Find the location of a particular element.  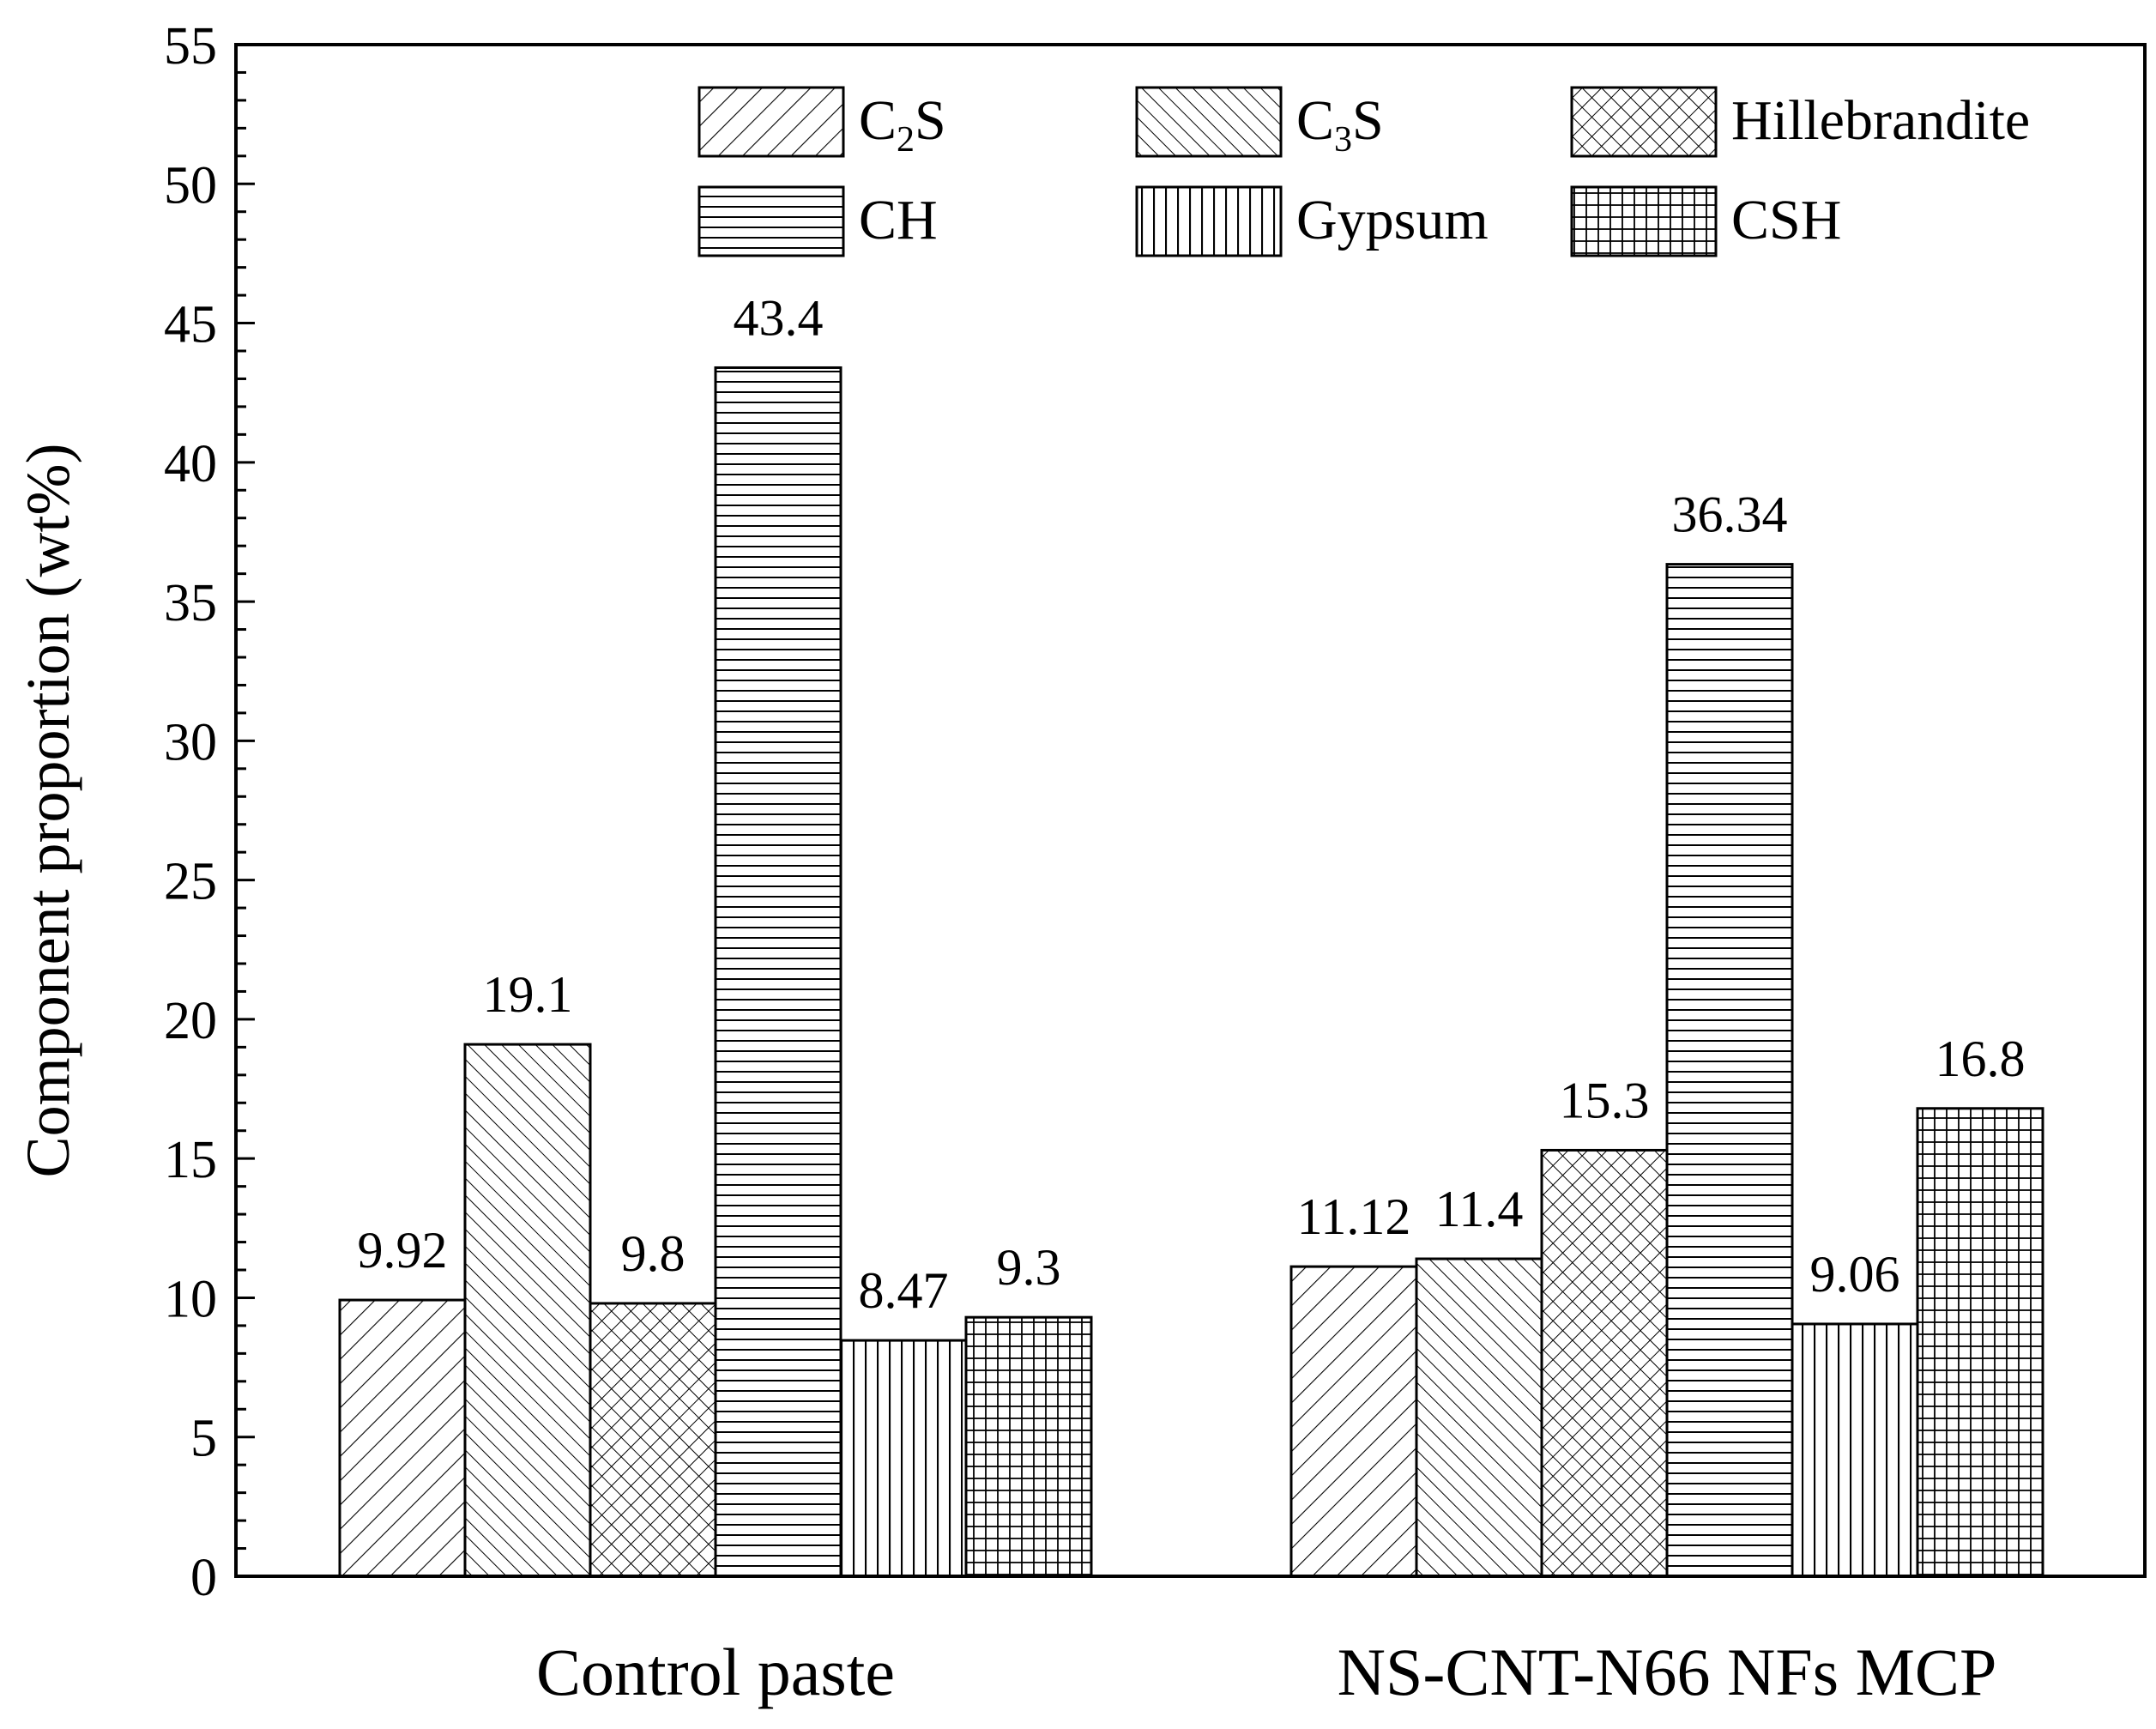

bar-value-label: 15.3 is located at coordinates (1605, 1100).